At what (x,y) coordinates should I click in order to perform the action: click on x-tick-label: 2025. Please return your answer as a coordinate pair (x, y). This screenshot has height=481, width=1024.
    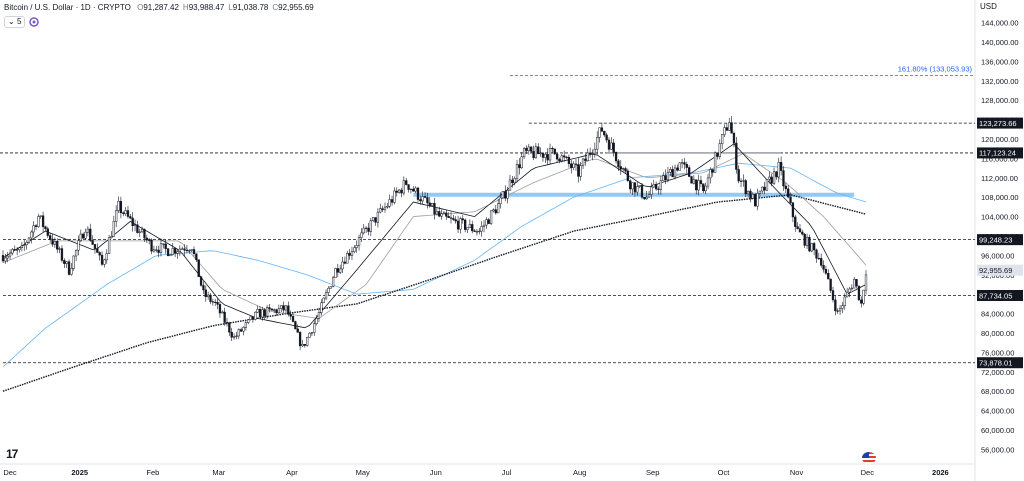
    Looking at the image, I should click on (79, 472).